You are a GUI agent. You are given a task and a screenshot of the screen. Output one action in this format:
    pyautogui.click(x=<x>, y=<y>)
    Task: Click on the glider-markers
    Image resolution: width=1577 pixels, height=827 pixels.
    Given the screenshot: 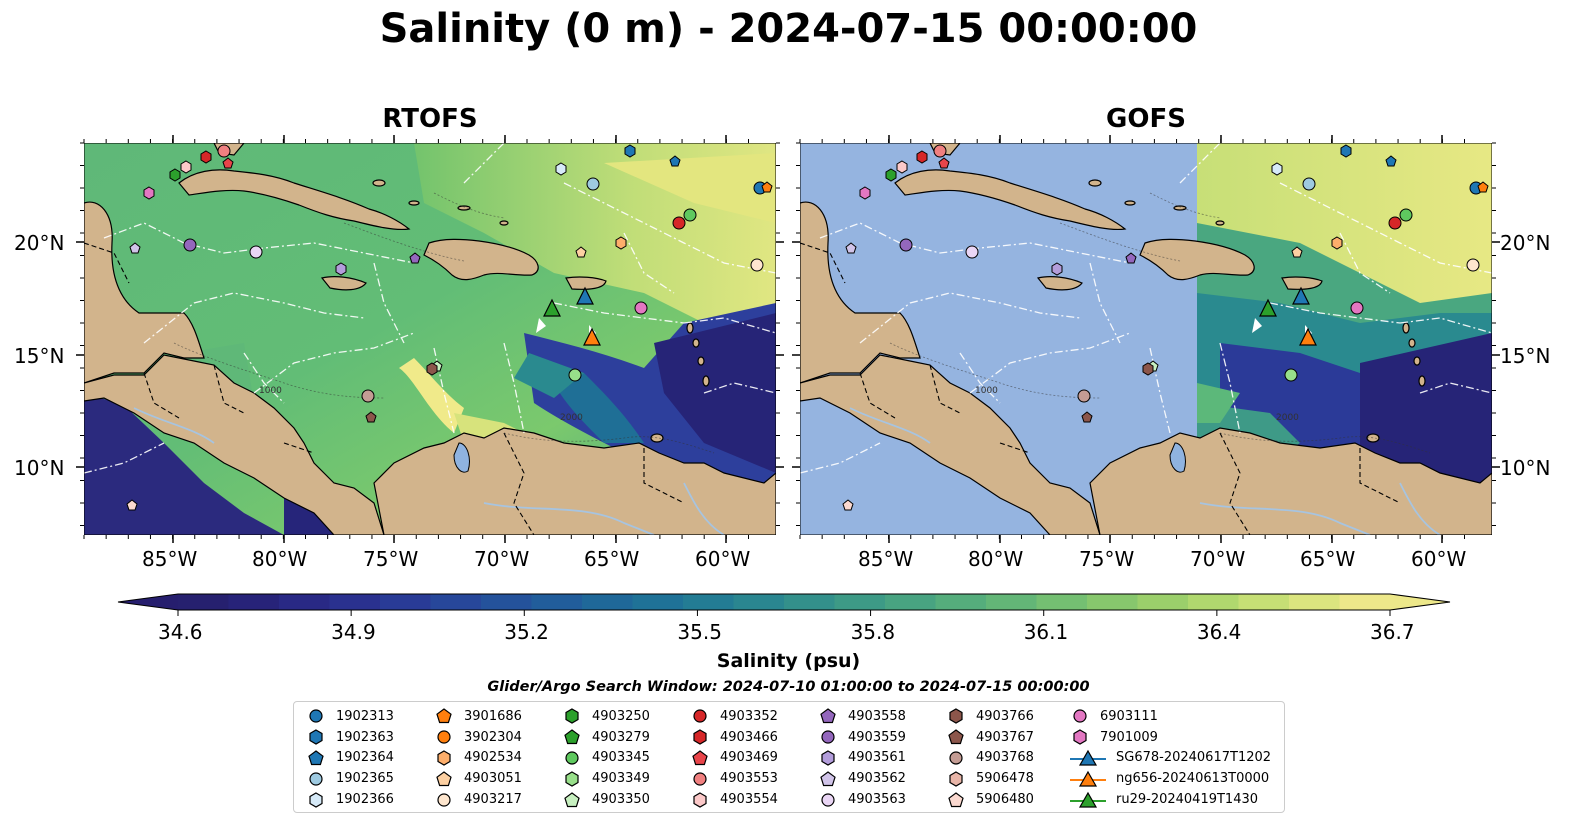 What is the action you would take?
    pyautogui.click(x=572, y=316)
    